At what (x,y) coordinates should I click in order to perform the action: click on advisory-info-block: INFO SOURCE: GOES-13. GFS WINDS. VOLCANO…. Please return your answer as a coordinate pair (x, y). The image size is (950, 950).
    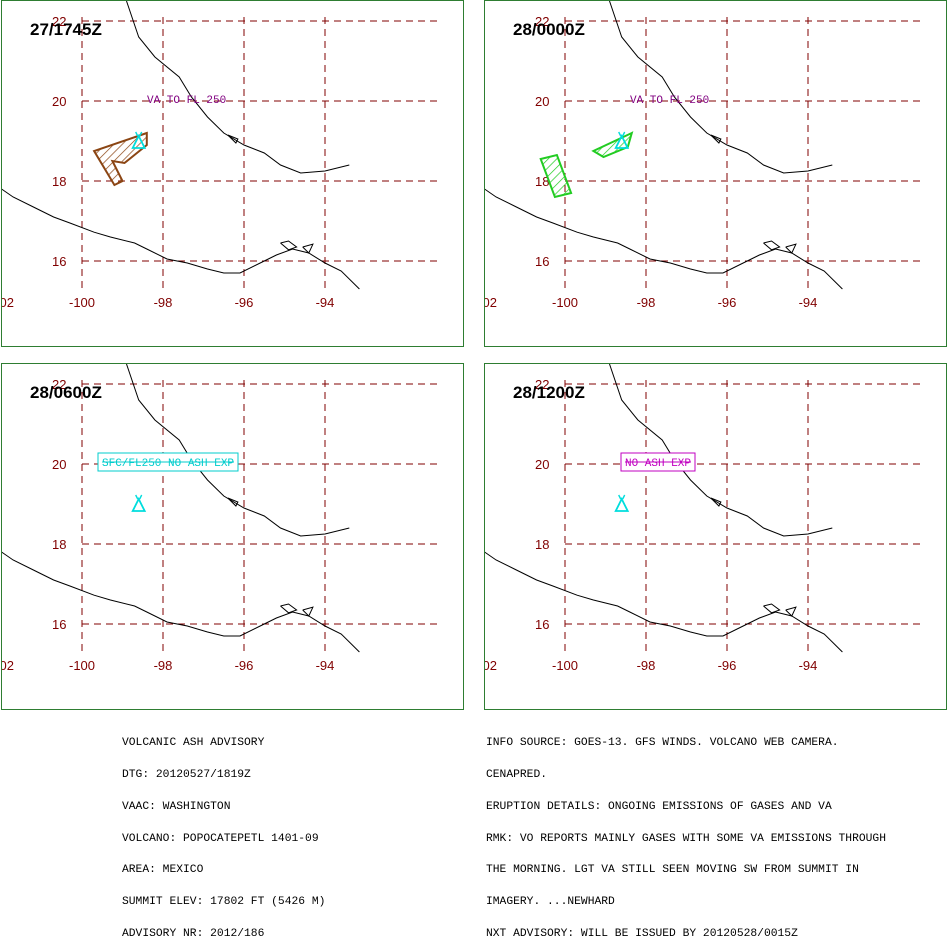
    Looking at the image, I should click on (686, 833).